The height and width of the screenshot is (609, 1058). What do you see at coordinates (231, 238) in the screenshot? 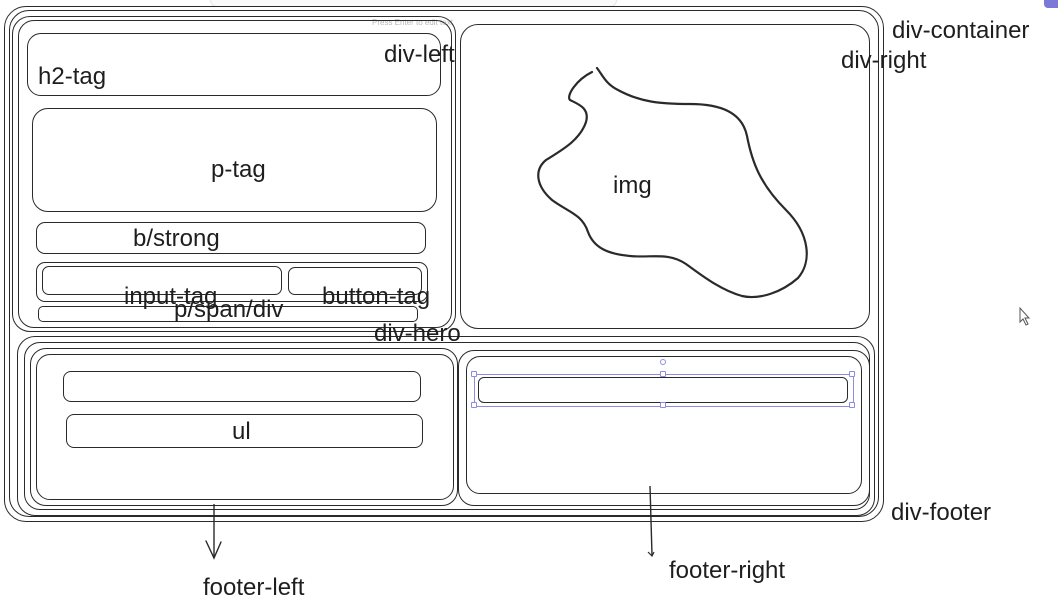
I see `strong-box` at bounding box center [231, 238].